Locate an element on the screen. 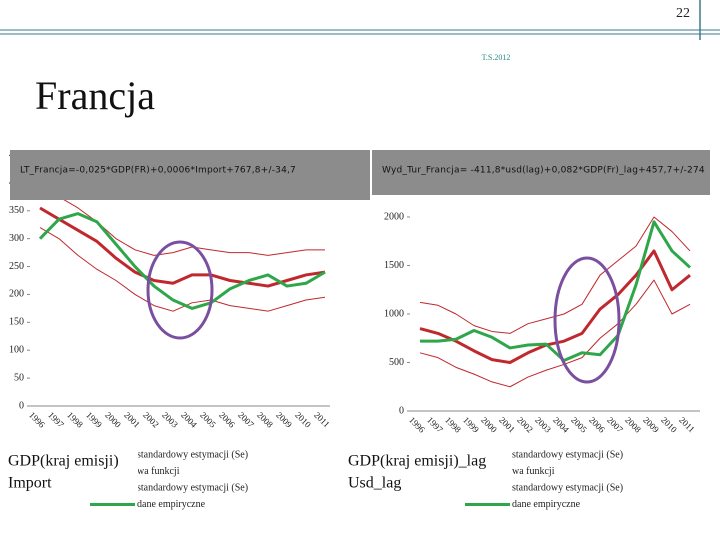 This screenshot has width=720, height=540. variable: Import is located at coordinates (30, 483).